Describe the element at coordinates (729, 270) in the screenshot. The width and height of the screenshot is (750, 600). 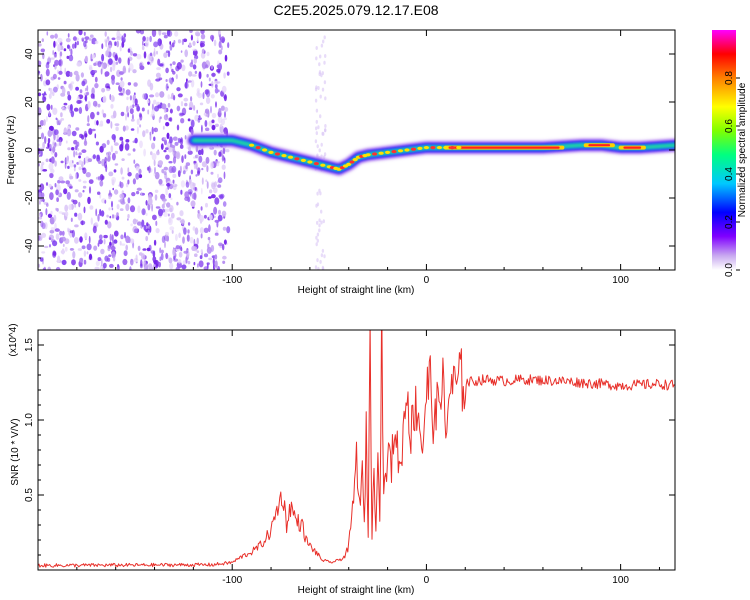
I see `colorbar-tick-label: 0.0` at that location.